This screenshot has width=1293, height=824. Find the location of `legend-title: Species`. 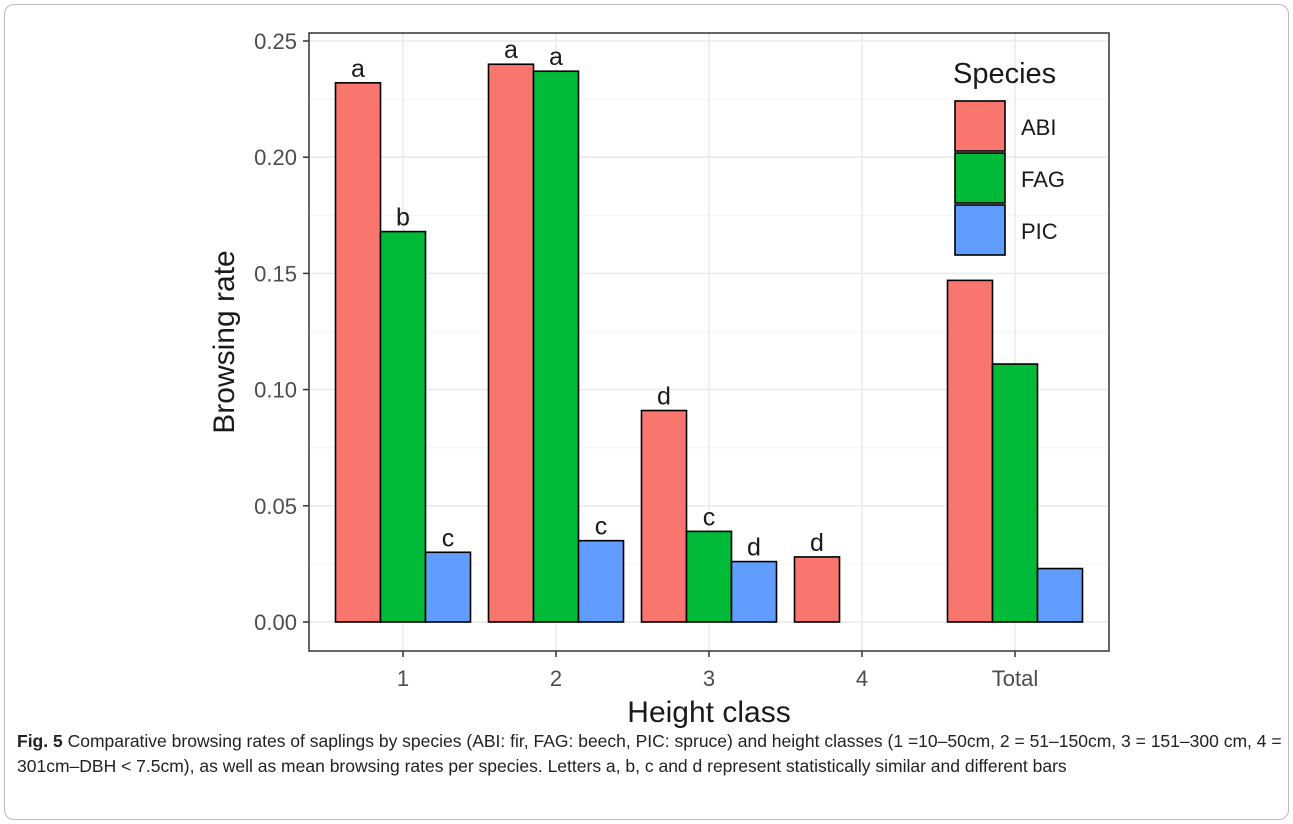

legend-title: Species is located at coordinates (1004, 74).